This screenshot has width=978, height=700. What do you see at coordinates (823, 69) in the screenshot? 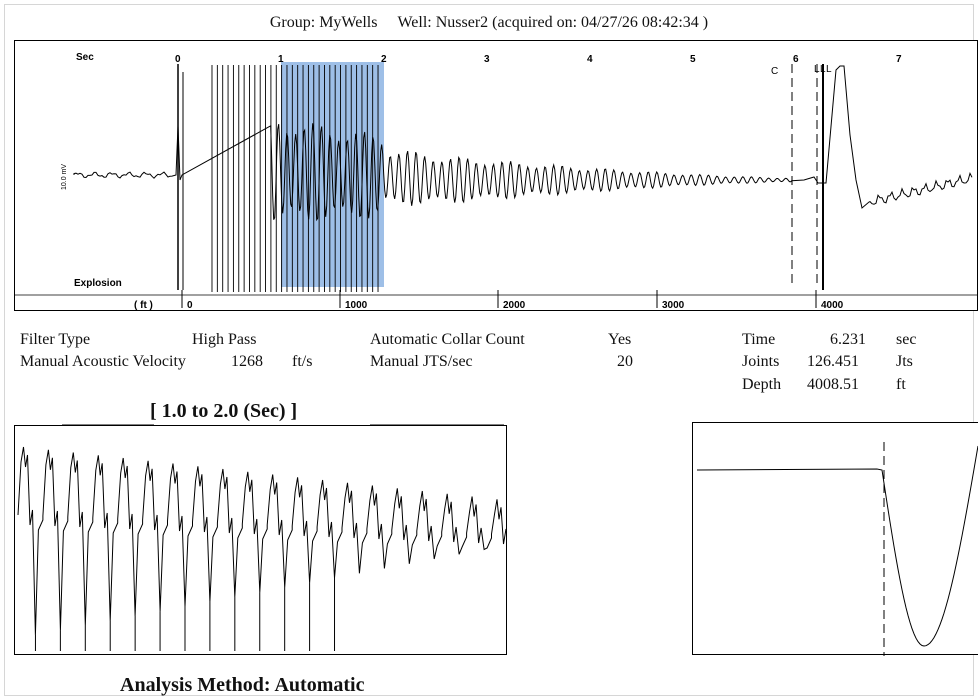
I see `l-marker-label: L L L` at bounding box center [823, 69].